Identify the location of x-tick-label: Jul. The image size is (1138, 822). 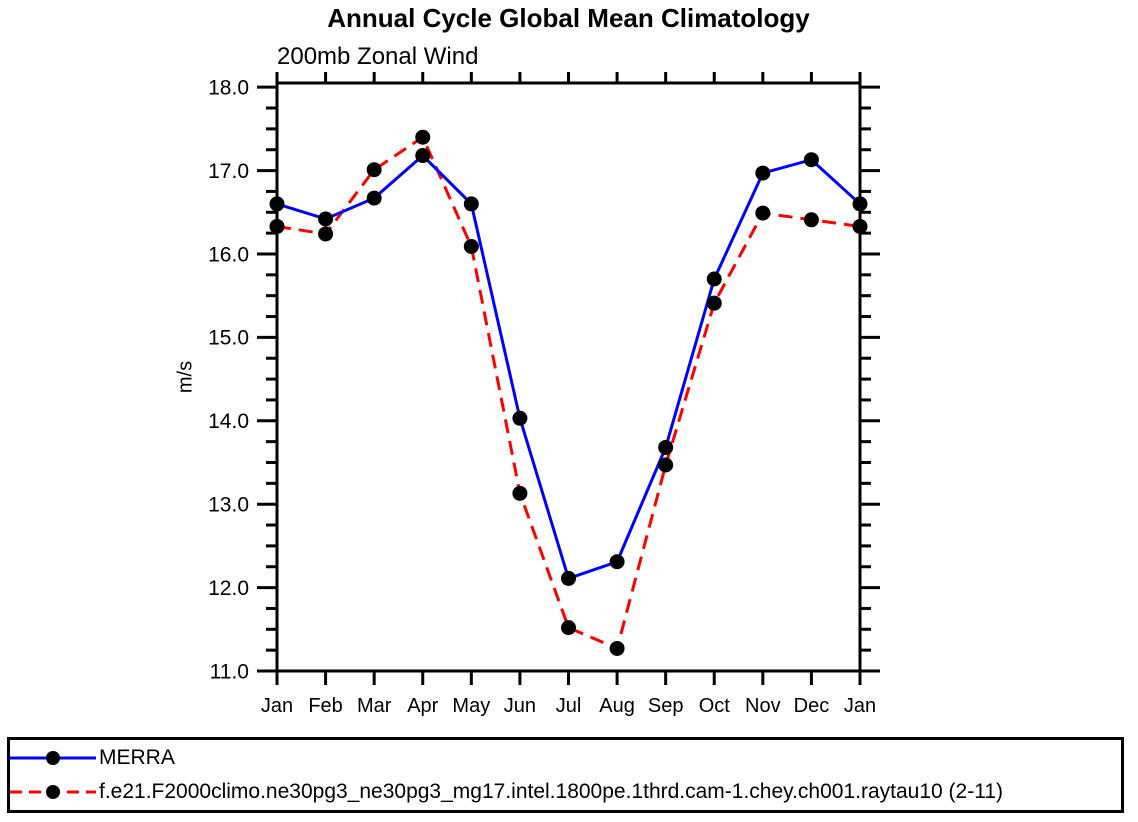
(569, 706).